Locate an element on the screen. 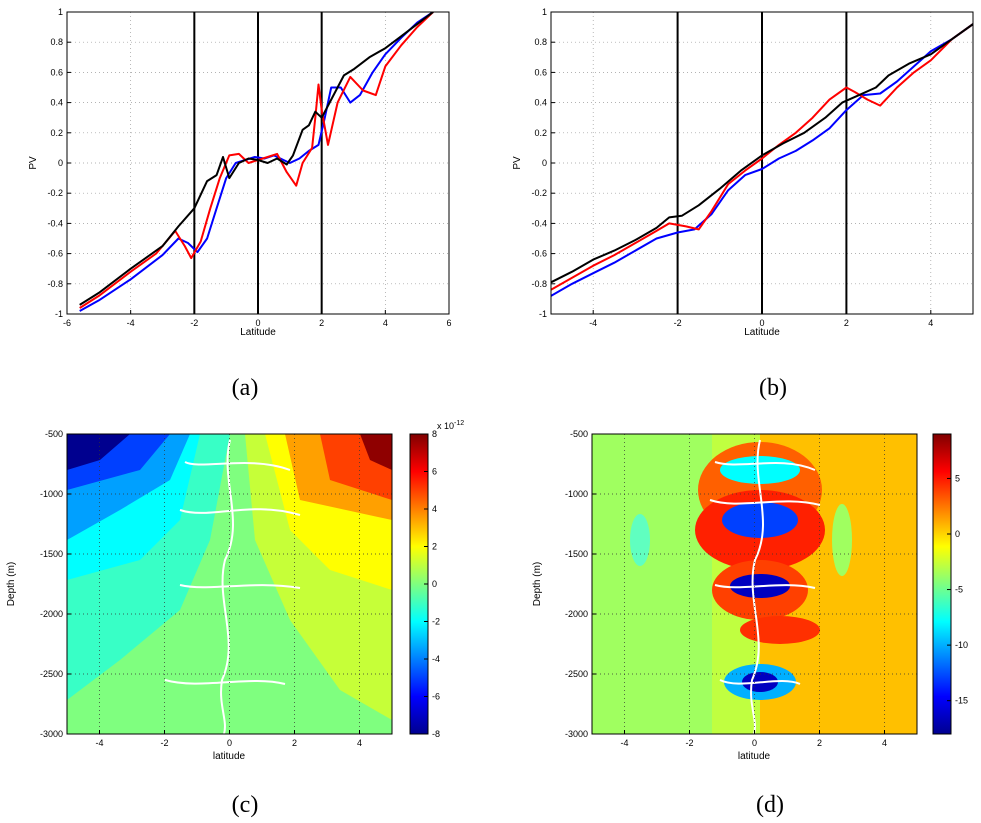 The width and height of the screenshot is (981, 823). x-ticks-a: -6 -4 -2 0 2 4 6 is located at coordinates (257, 319).